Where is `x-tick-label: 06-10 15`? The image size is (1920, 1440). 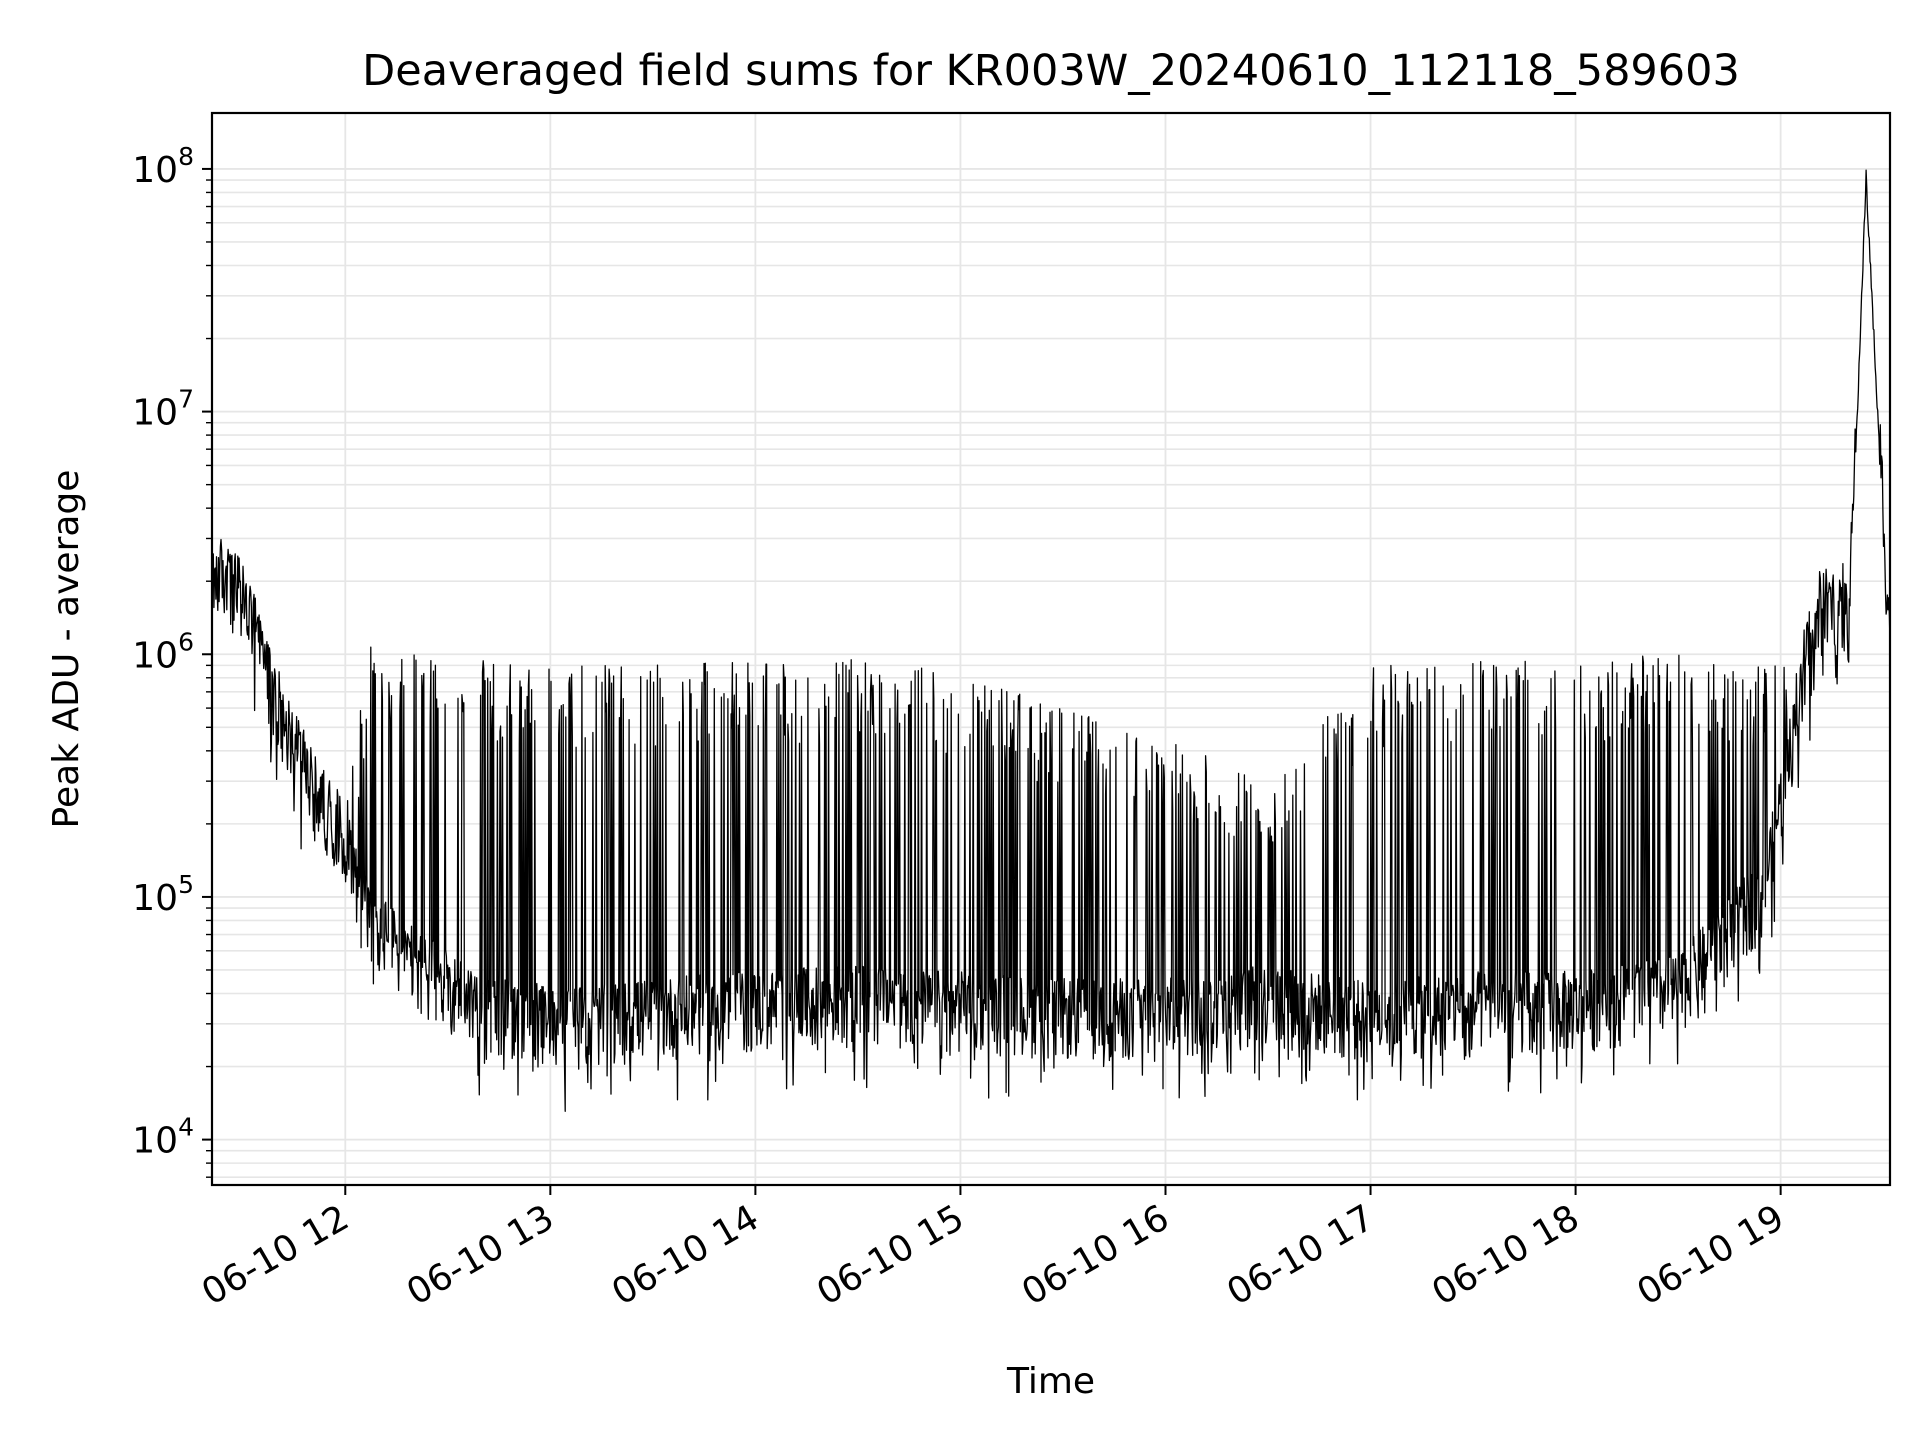
x-tick-label: 06-10 15 is located at coordinates (890, 1255).